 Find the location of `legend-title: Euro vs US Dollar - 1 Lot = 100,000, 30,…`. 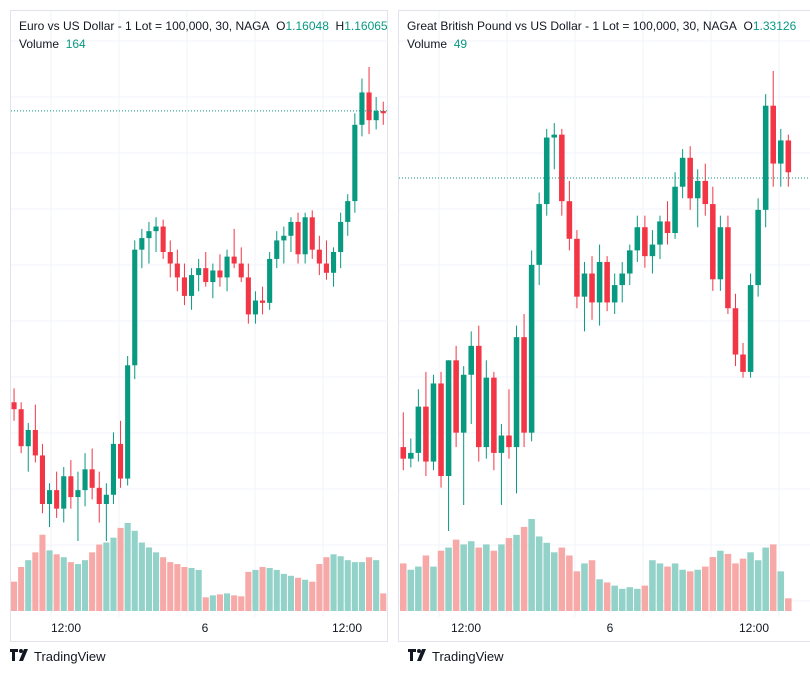

legend-title: Euro vs US Dollar - 1 Lot = 100,000, 30,… is located at coordinates (144, 26).